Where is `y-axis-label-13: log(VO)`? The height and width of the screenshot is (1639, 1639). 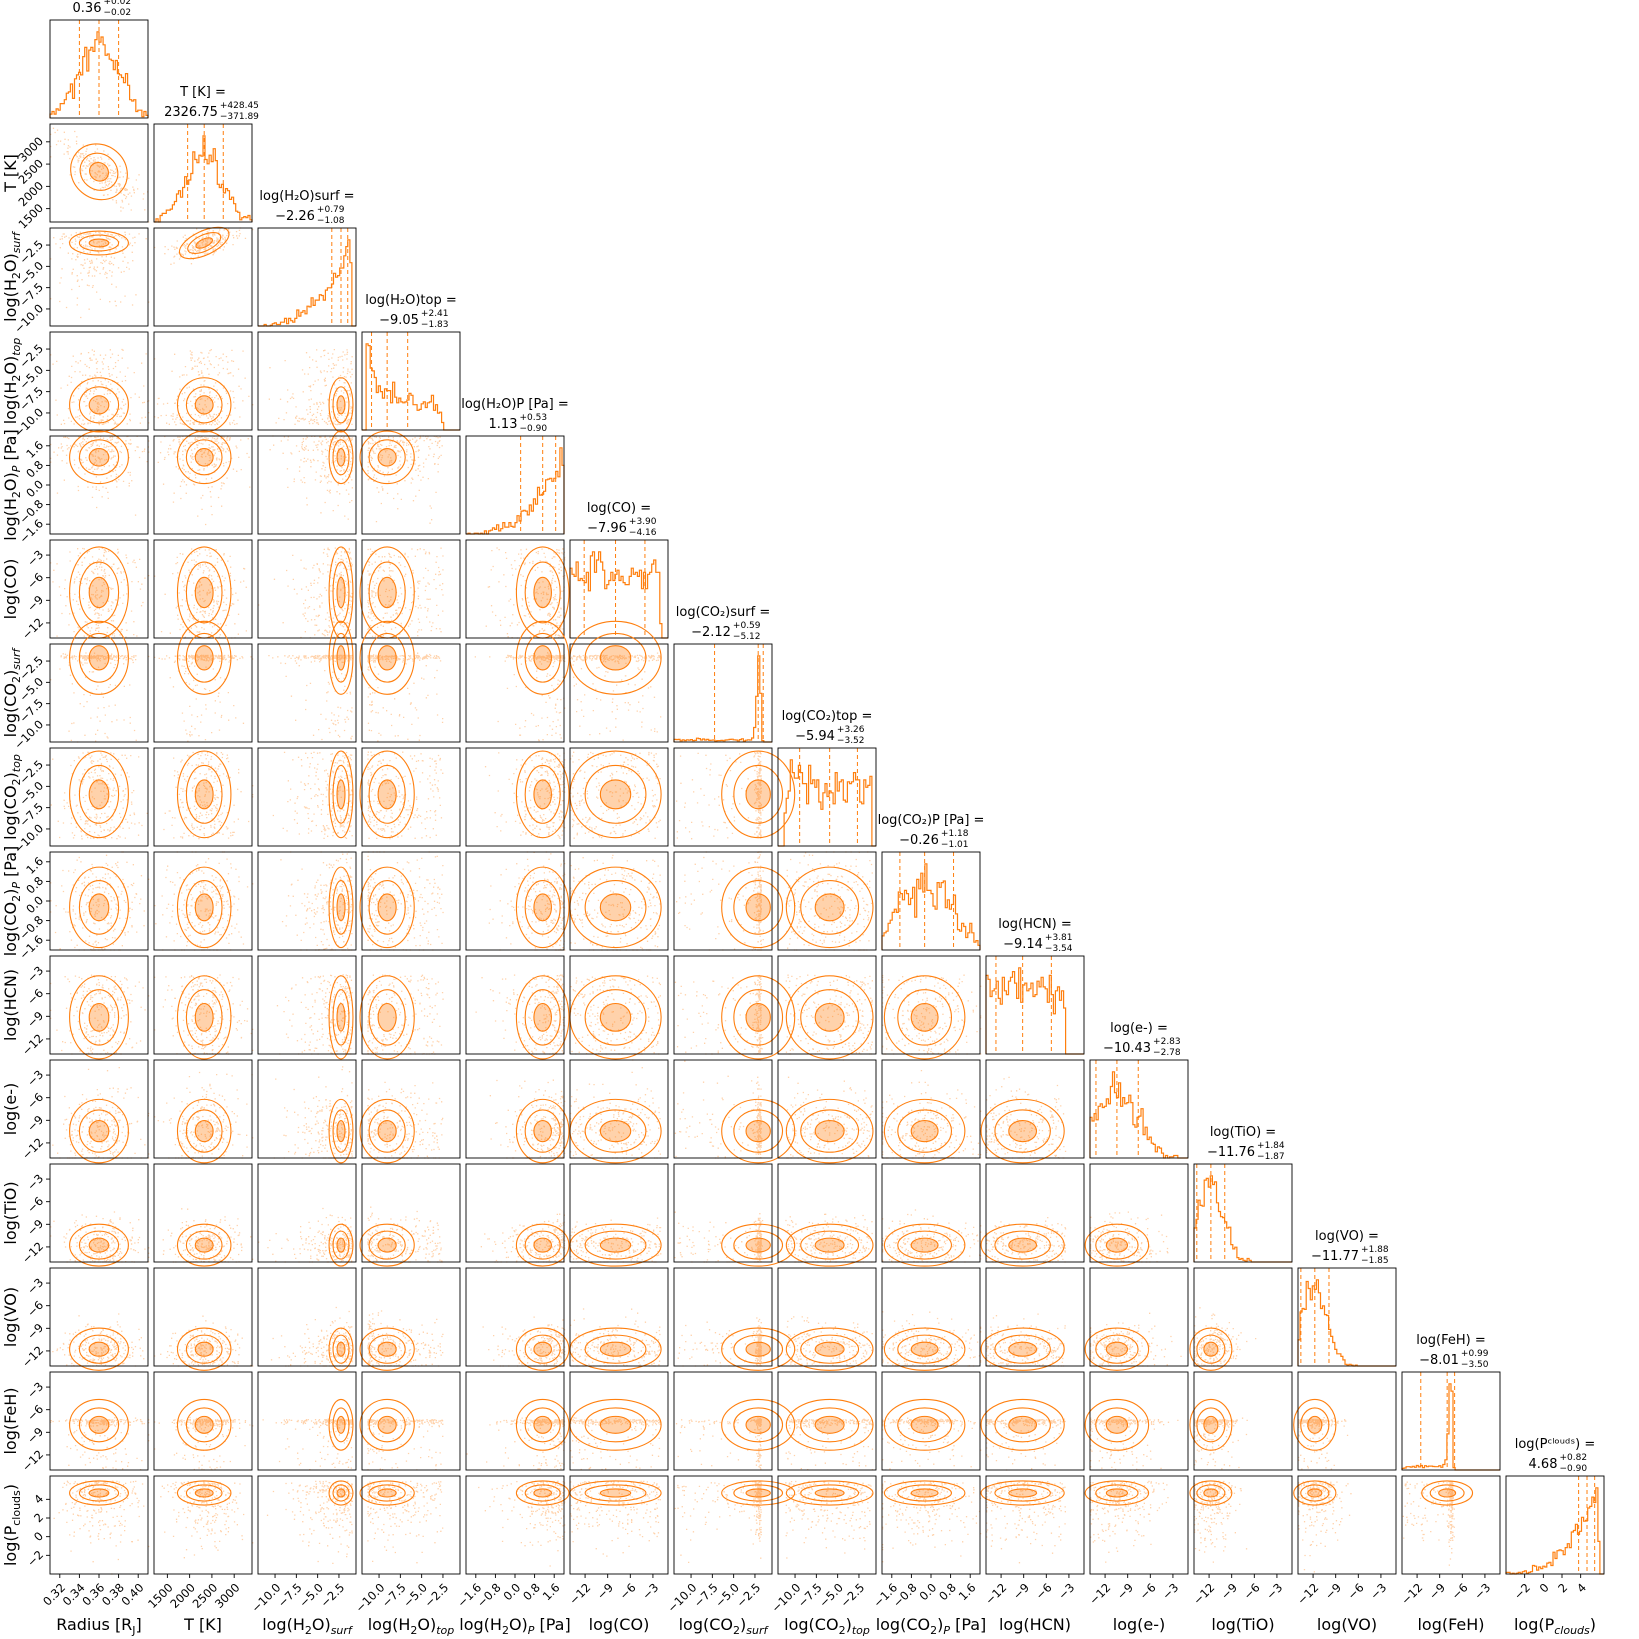 y-axis-label-13: log(VO) is located at coordinates (10, 1317).